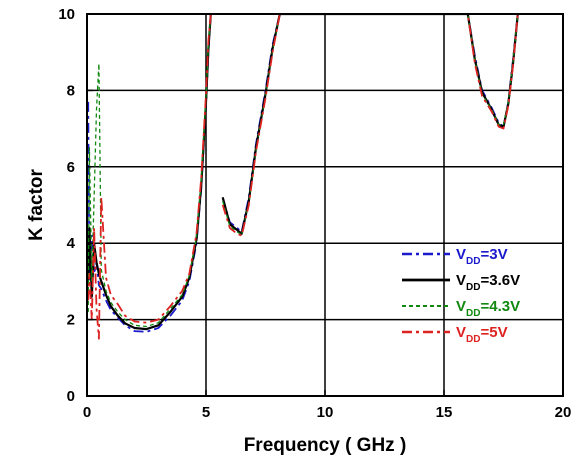 This screenshot has width=576, height=463. What do you see at coordinates (488, 308) in the screenshot?
I see `legend-label: VDD=4.3V` at bounding box center [488, 308].